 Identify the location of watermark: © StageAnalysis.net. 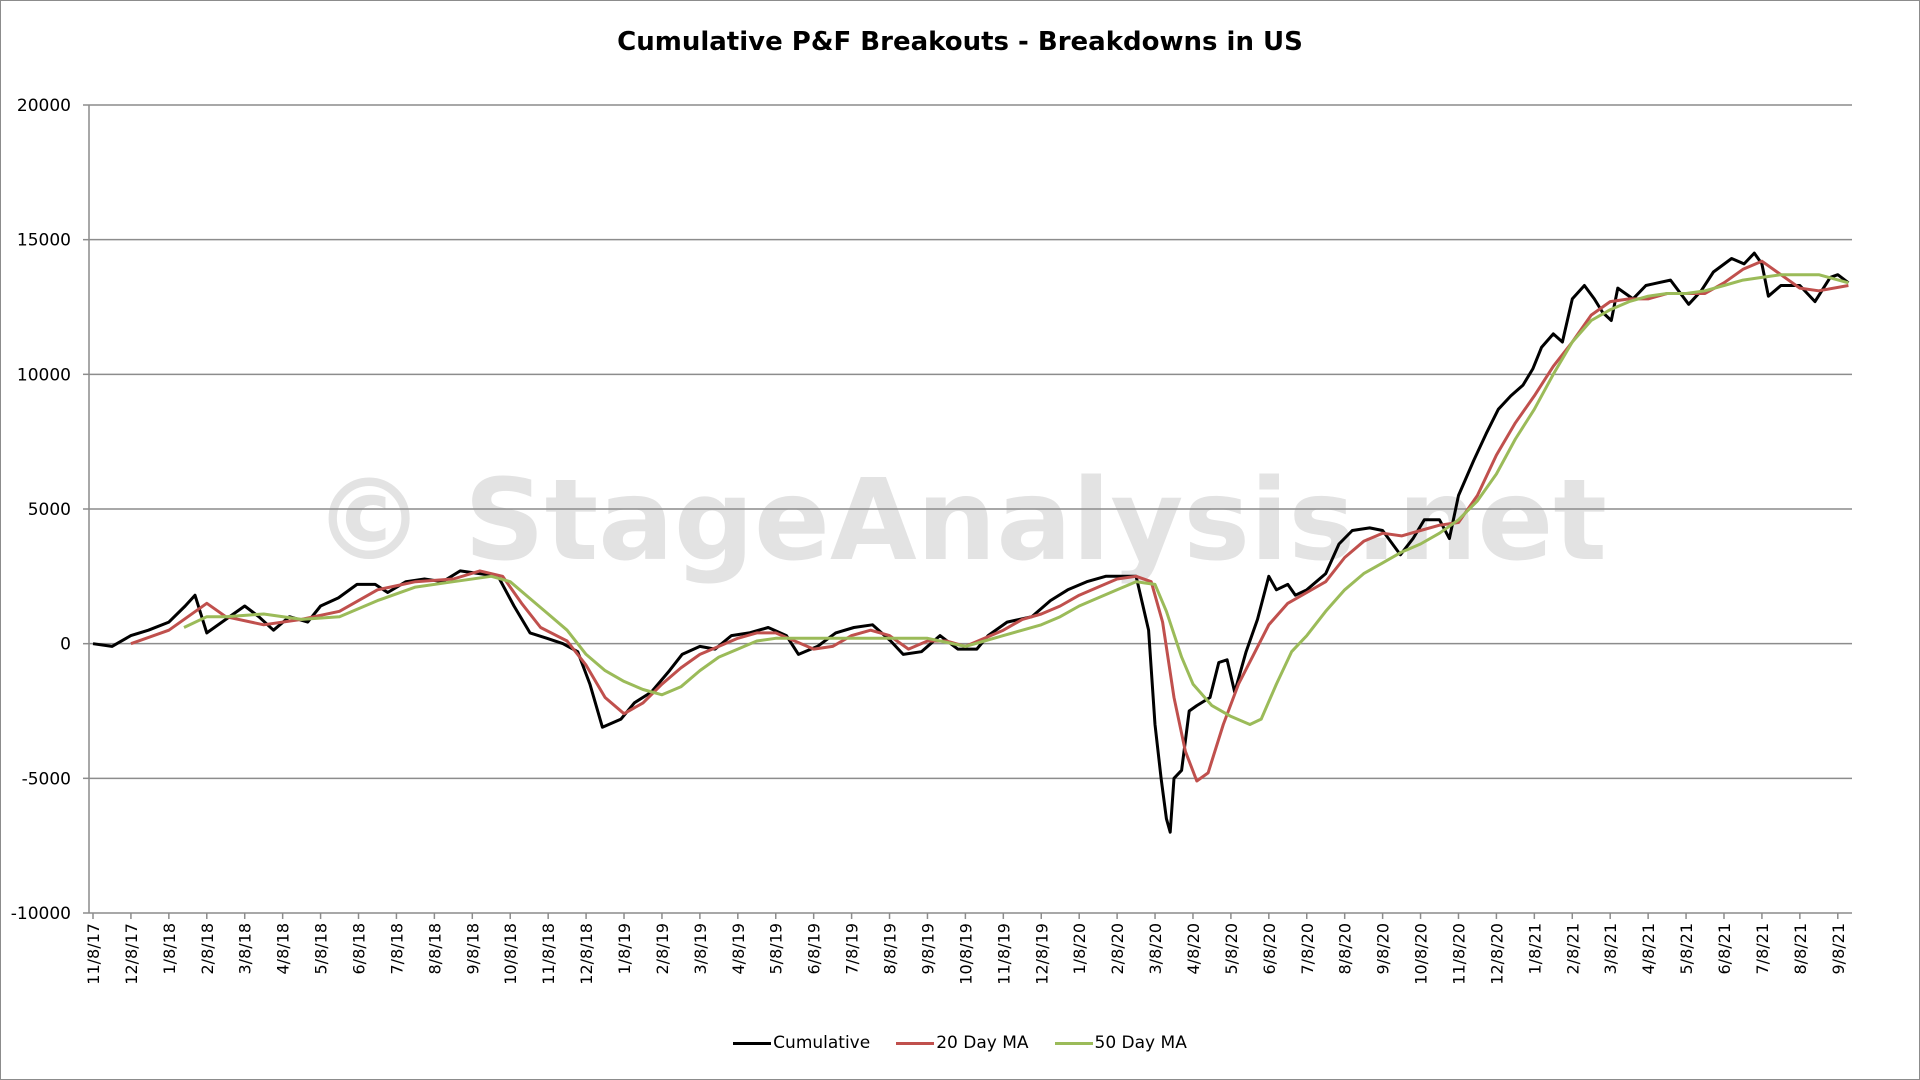
(960, 521).